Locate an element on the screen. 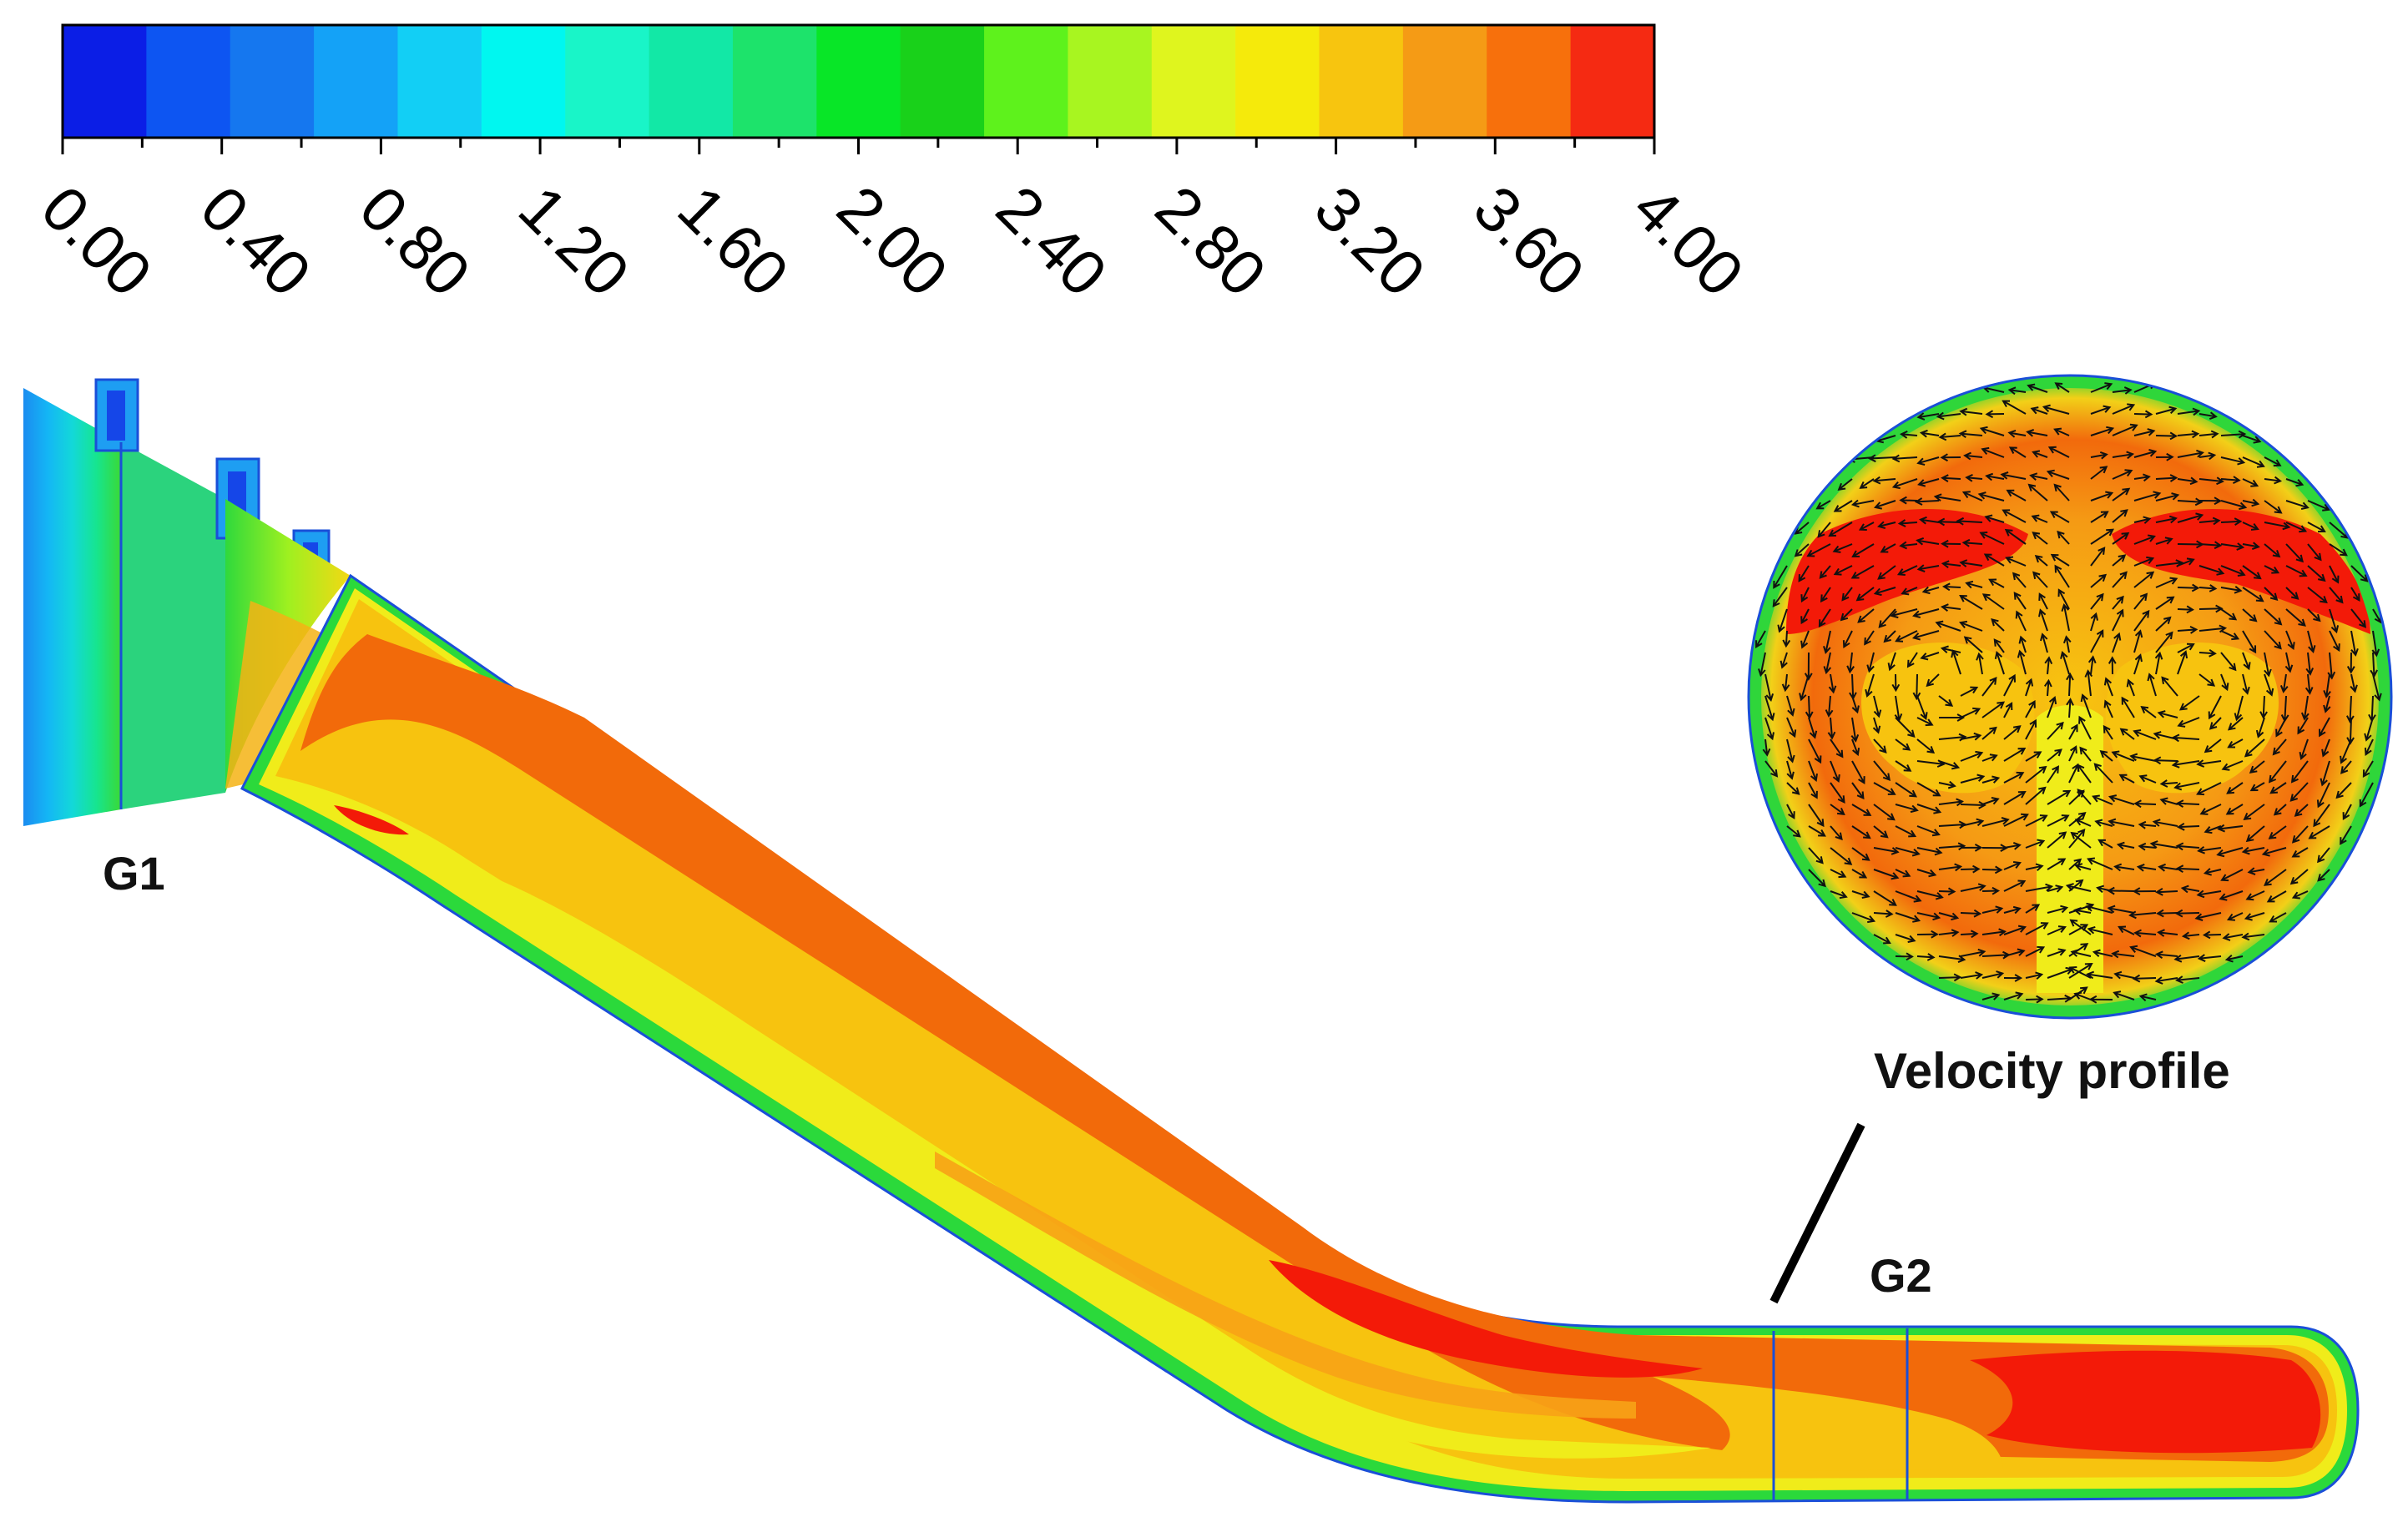 The image size is (2408, 1522). hot-spot-outlet is located at coordinates (2145, 1402).